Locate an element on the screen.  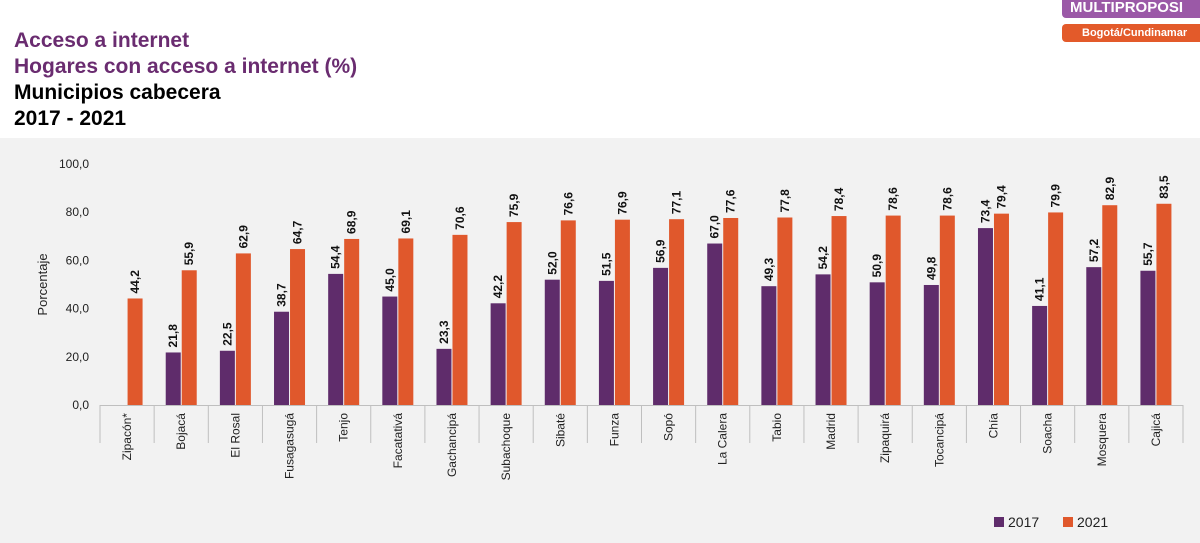
x-tick-label: Gachancipá is located at coordinates (452, 445).